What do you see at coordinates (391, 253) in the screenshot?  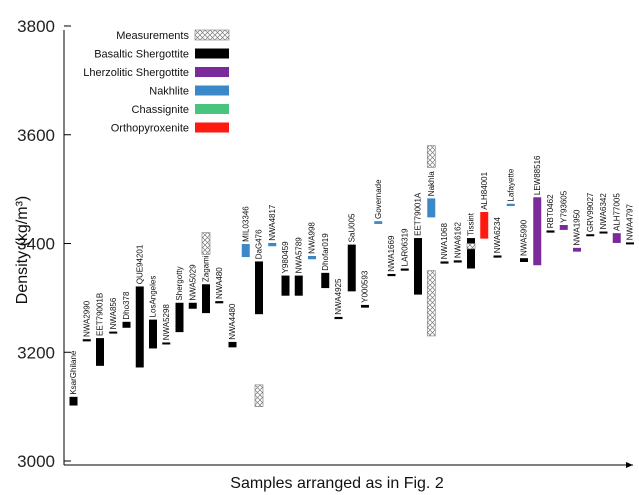 I see `sample-label: NWA1669` at bounding box center [391, 253].